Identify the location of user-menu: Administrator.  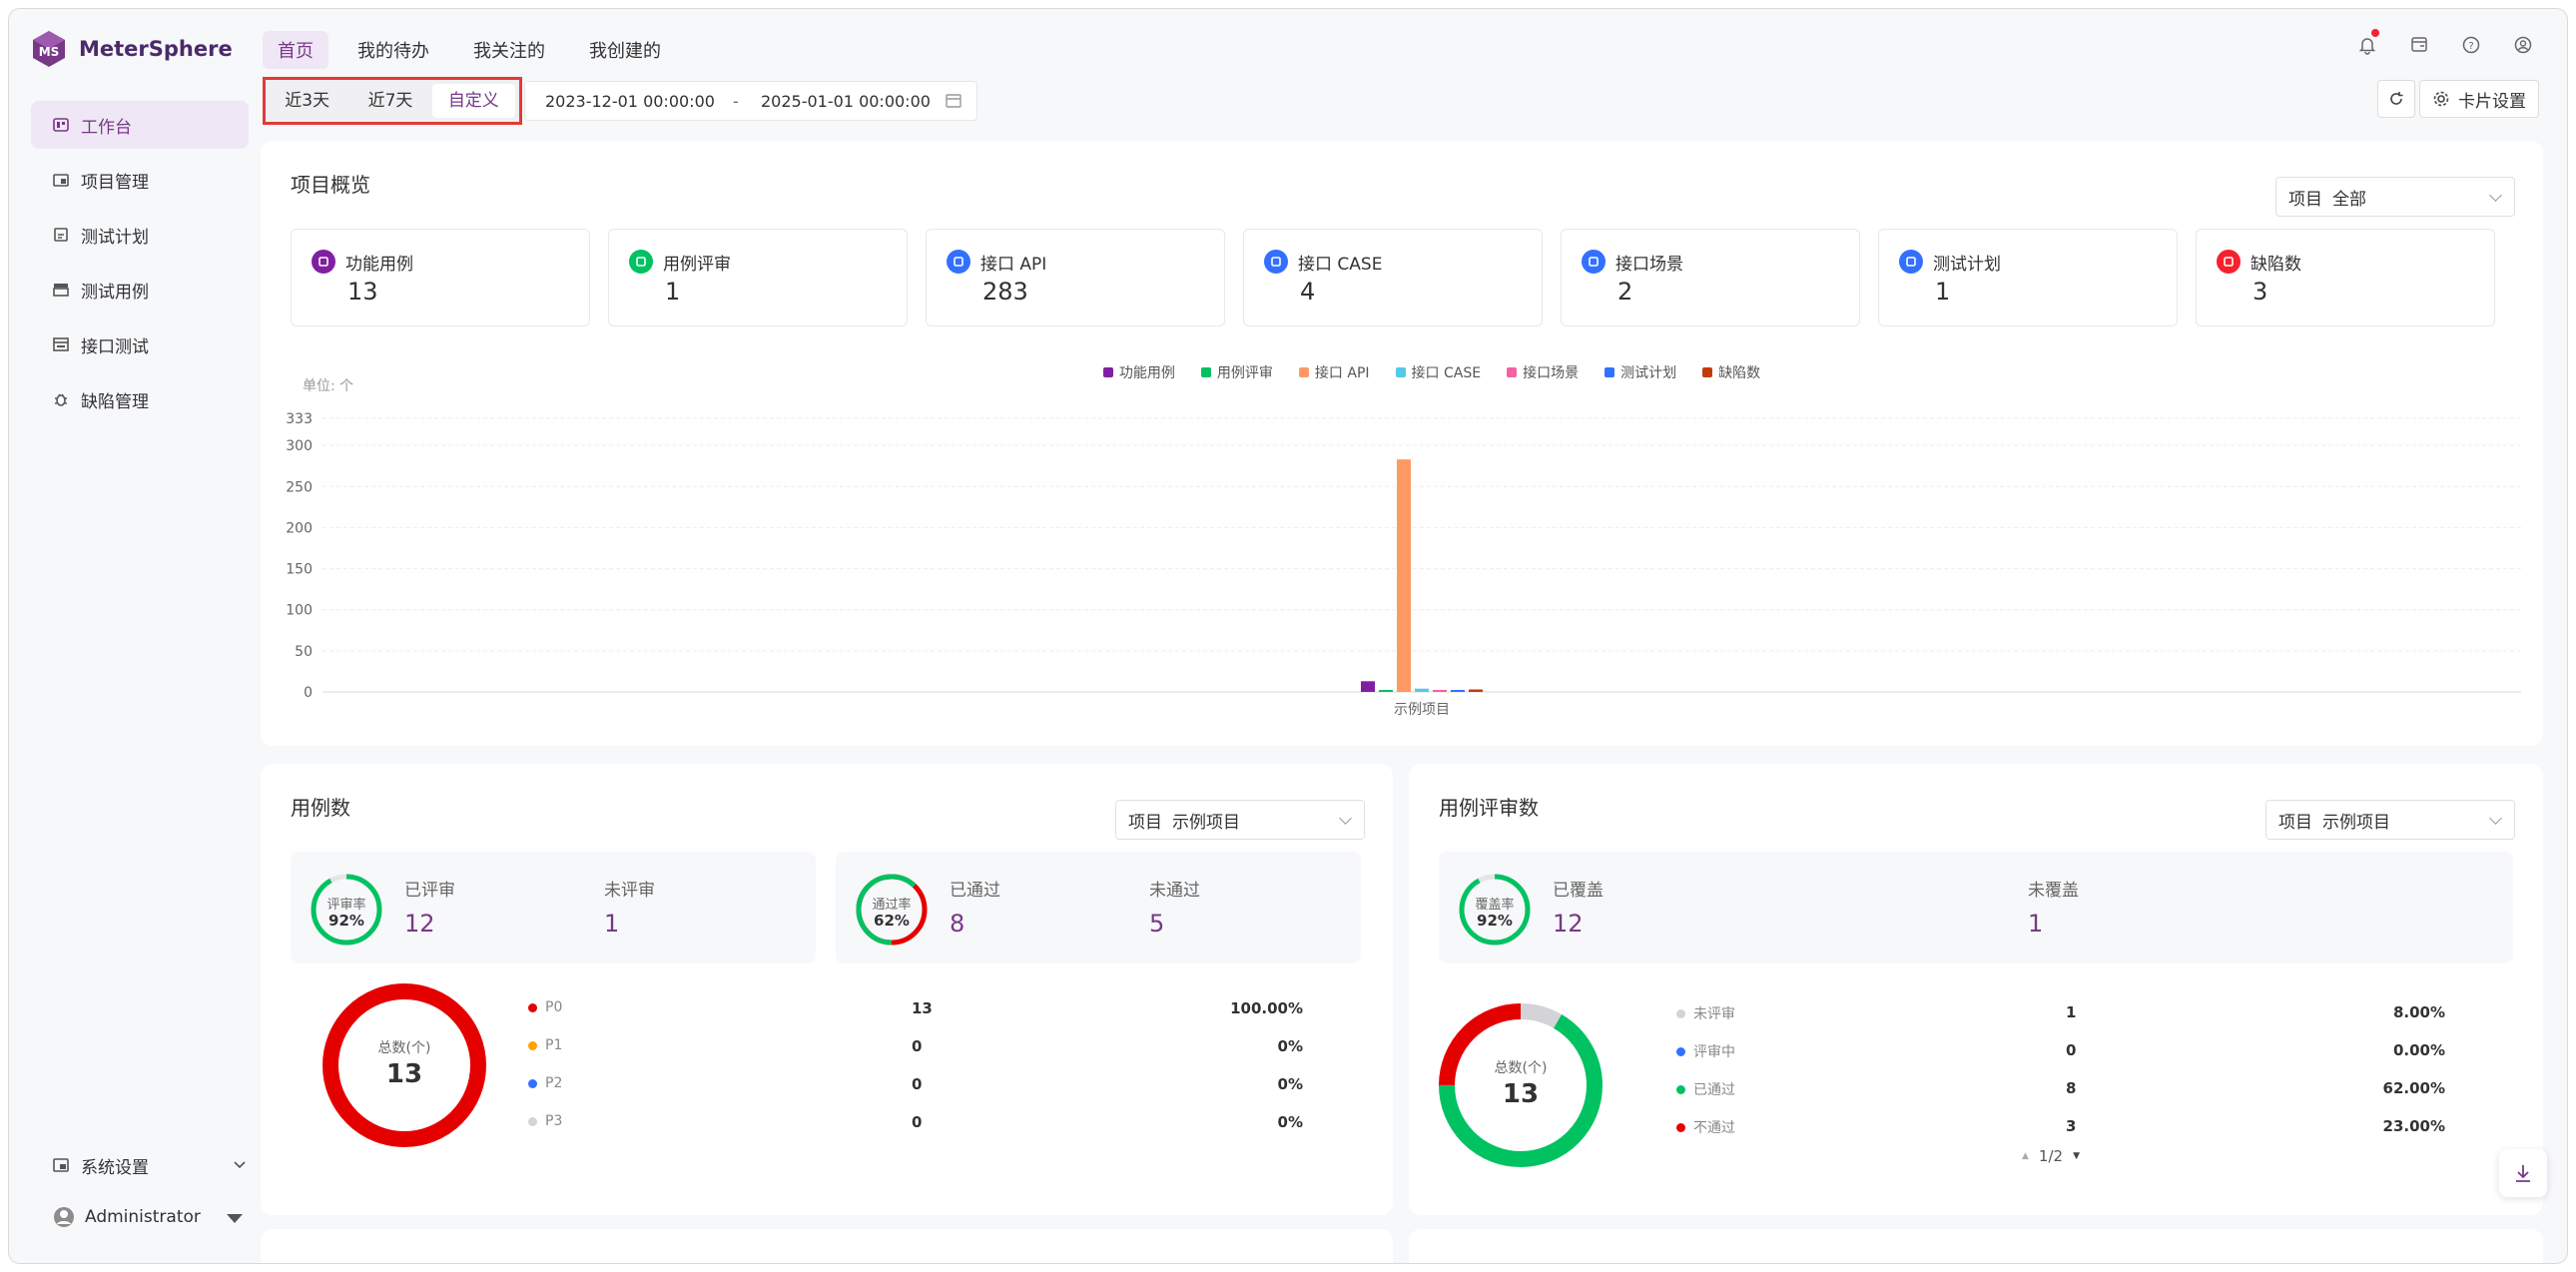
(147, 1217).